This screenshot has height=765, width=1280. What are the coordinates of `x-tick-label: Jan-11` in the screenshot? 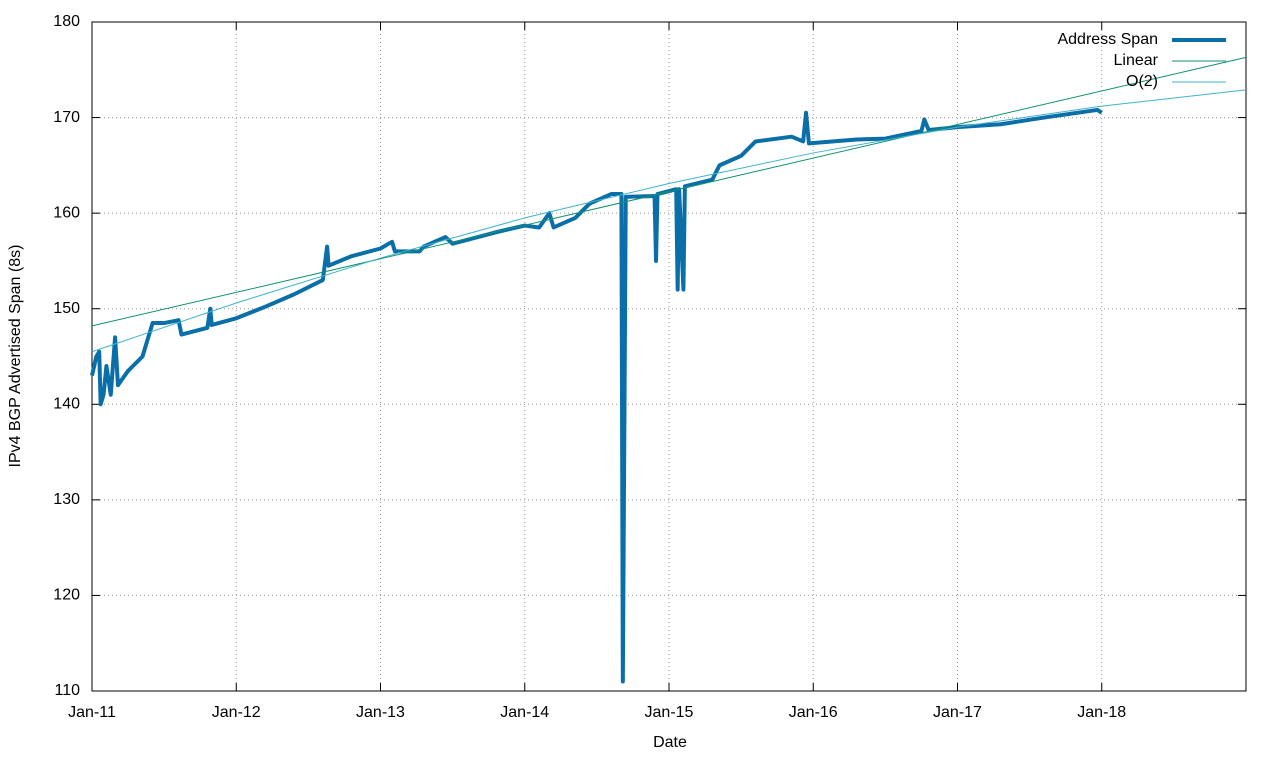 It's located at (92, 712).